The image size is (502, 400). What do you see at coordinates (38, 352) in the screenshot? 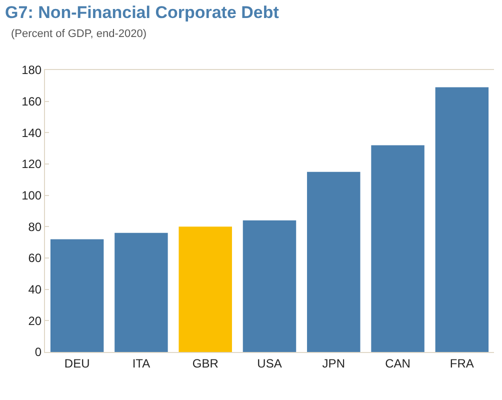
I see `y-tick-label: 0` at bounding box center [38, 352].